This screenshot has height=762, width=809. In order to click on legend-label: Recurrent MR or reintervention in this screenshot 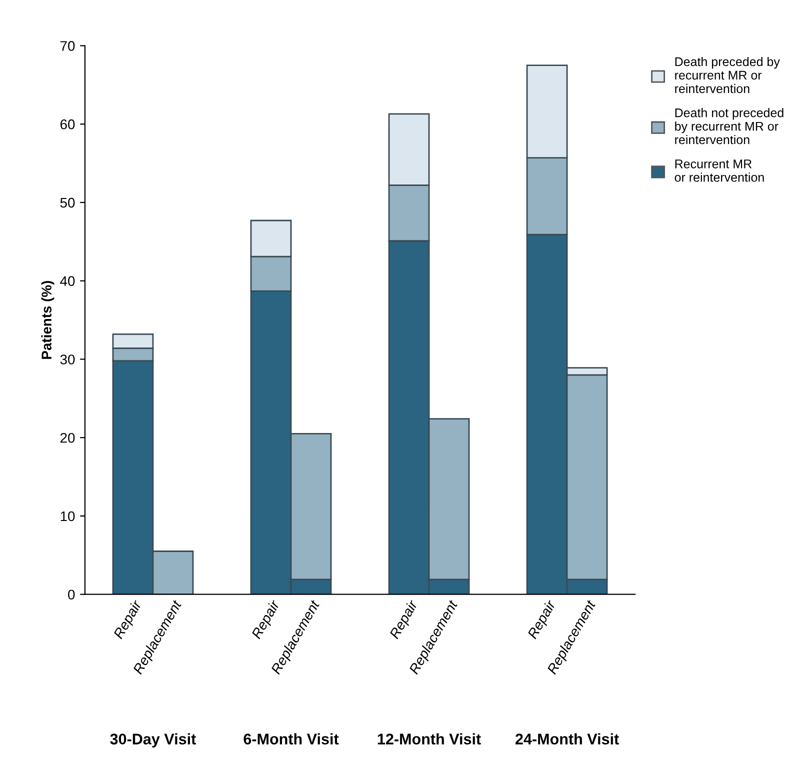, I will do `click(719, 171)`.